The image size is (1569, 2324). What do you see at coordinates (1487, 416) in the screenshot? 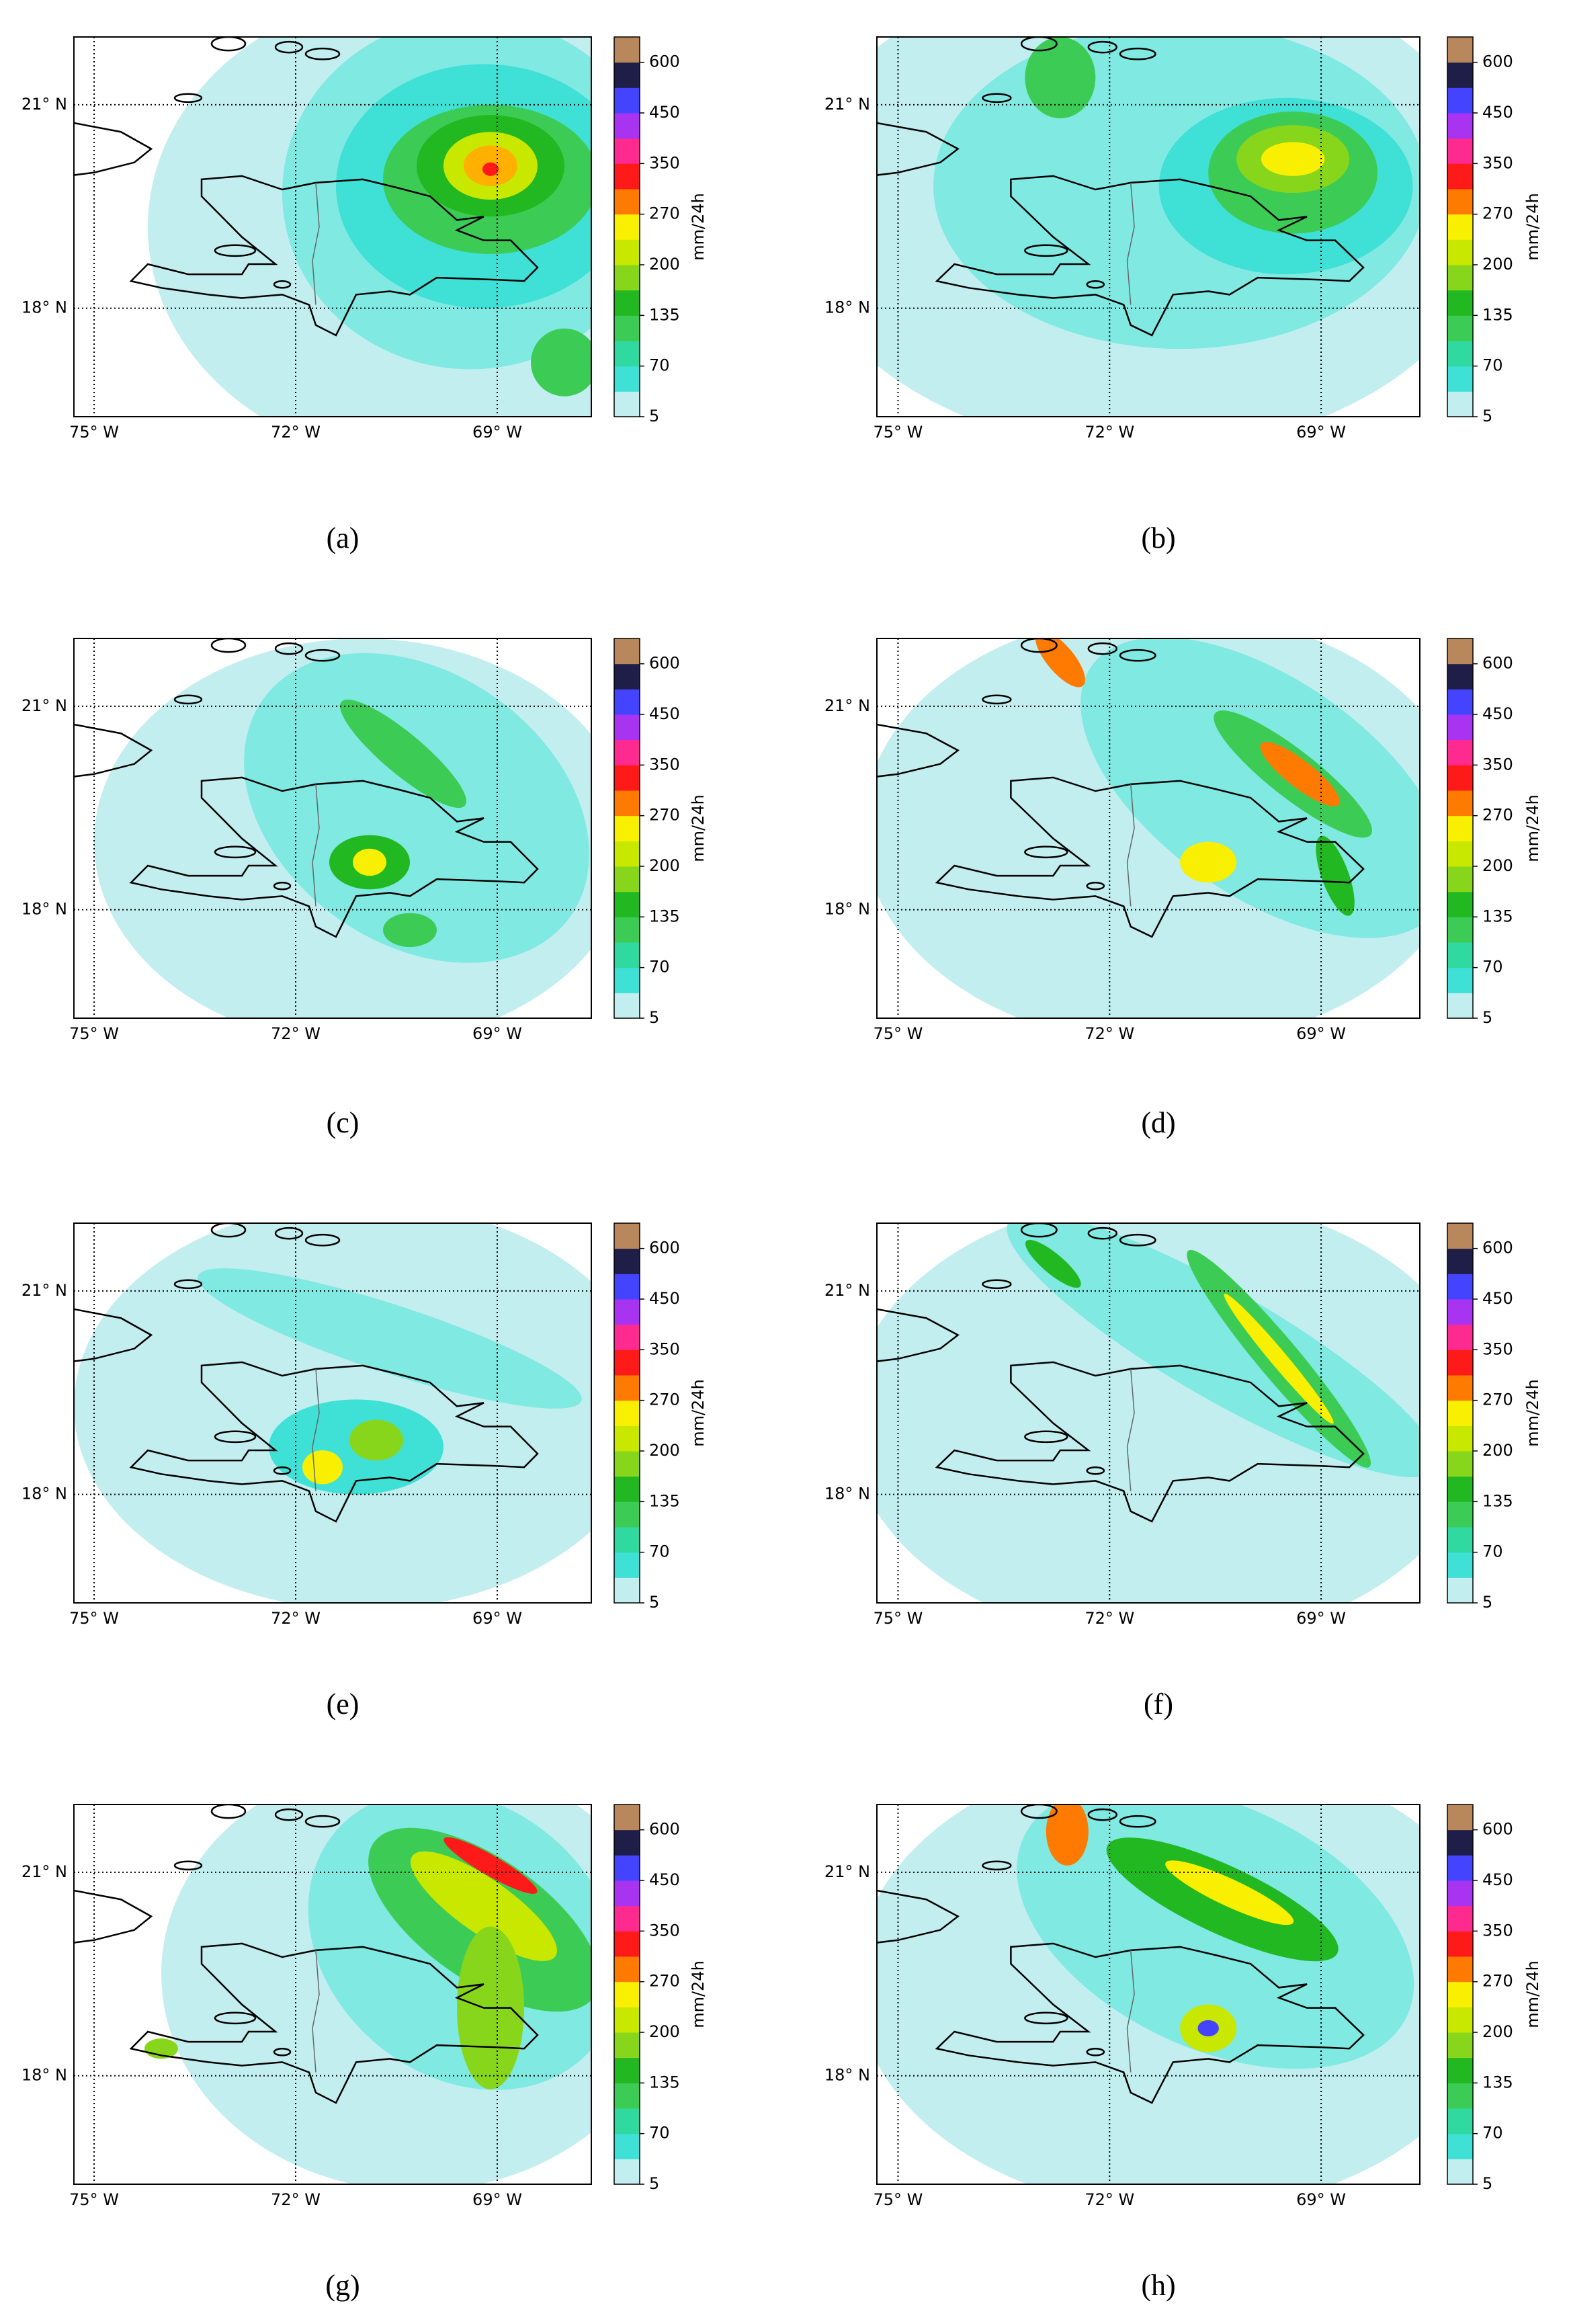
I see `colorbar-tick-label: 5` at bounding box center [1487, 416].